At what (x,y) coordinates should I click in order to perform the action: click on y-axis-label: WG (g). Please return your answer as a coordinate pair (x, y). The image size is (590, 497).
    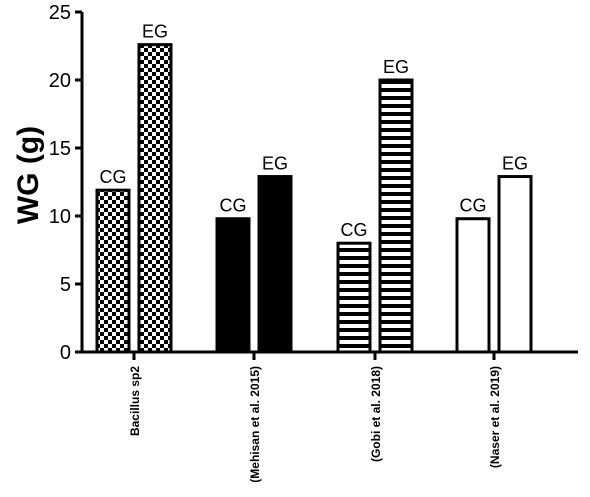
    Looking at the image, I should click on (28, 175).